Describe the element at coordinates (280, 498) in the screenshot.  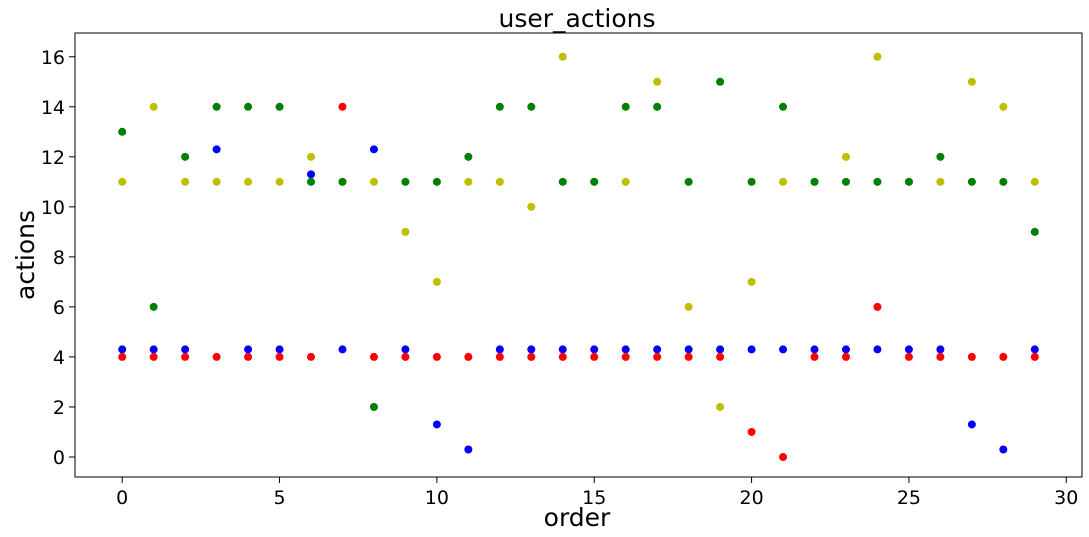
I see `x-tick-label: 5` at that location.